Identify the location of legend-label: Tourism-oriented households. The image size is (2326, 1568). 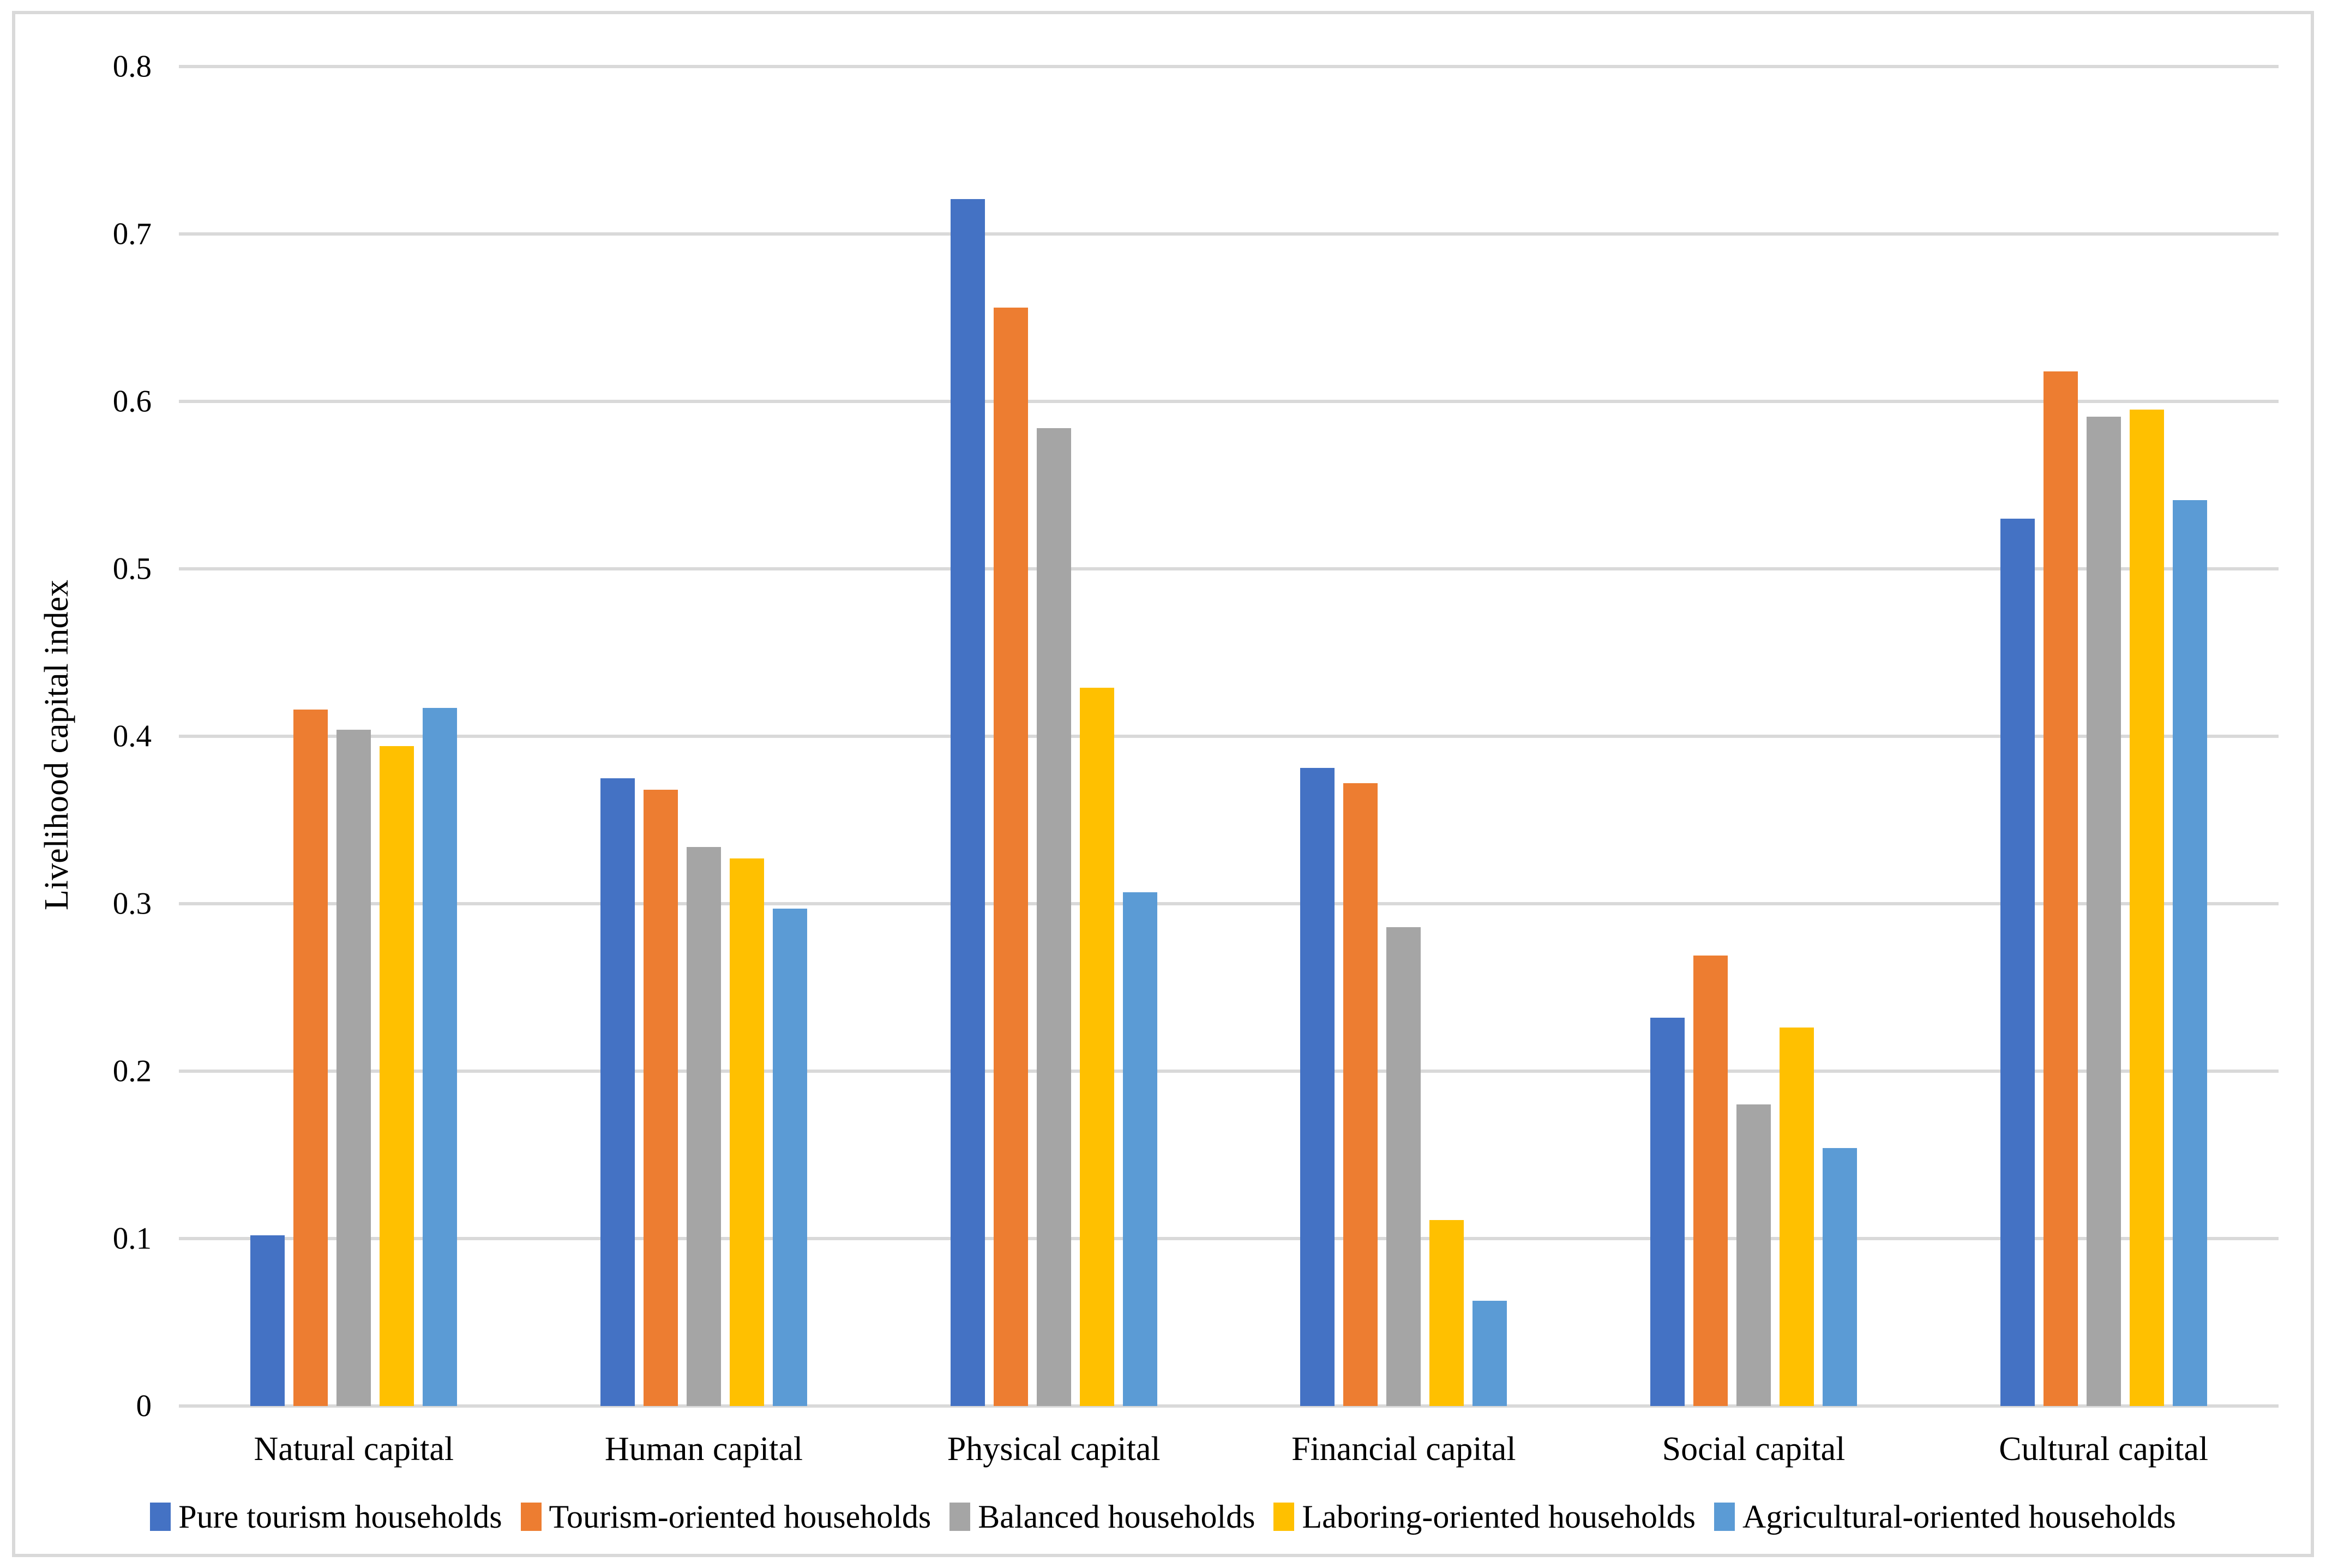
(740, 1517).